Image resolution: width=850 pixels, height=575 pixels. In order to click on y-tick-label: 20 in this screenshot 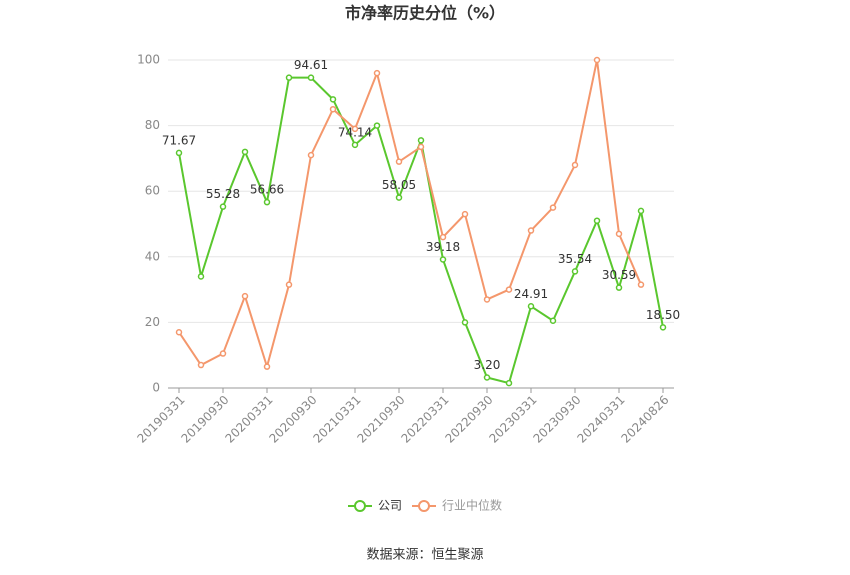, I will do `click(152, 322)`.